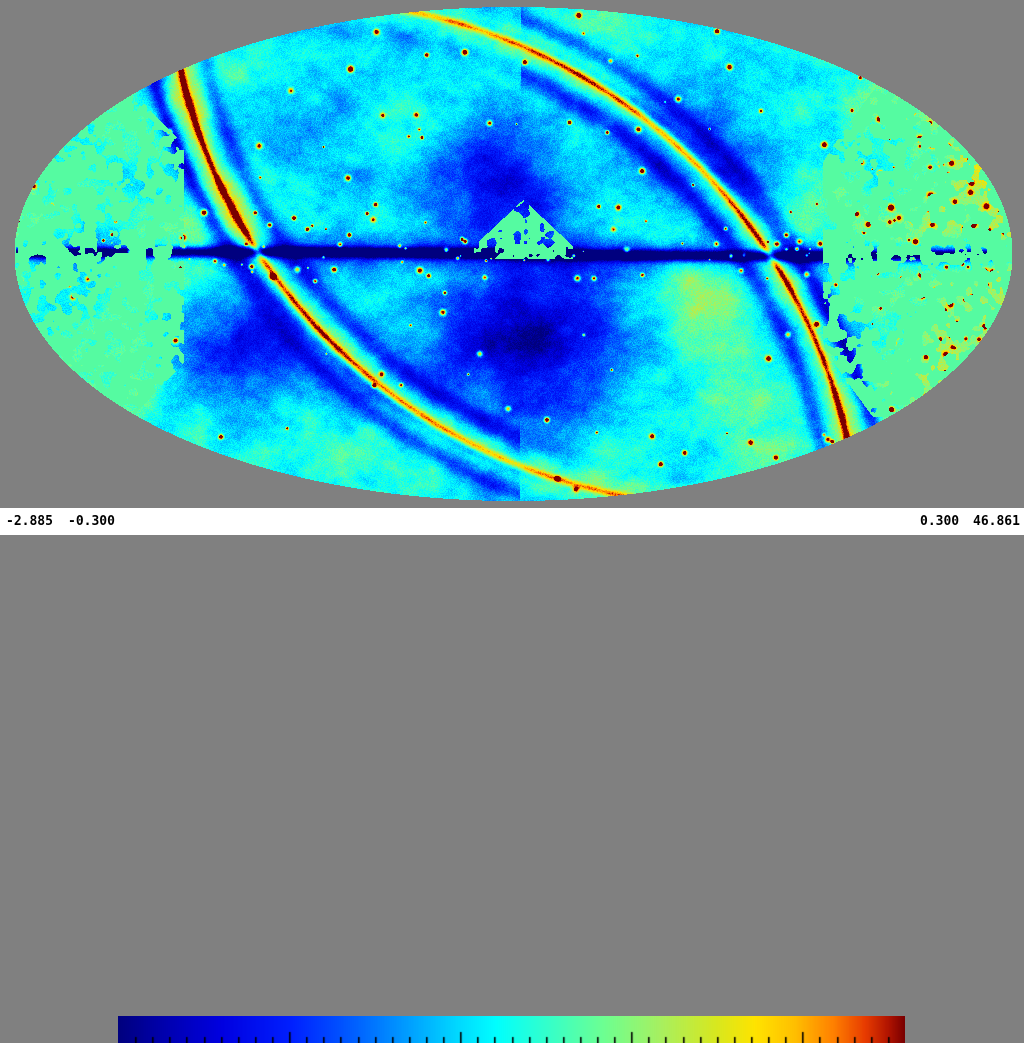 The width and height of the screenshot is (1024, 1043). Describe the element at coordinates (996, 521) in the screenshot. I see `colorbar-label-max: 46.861` at that location.